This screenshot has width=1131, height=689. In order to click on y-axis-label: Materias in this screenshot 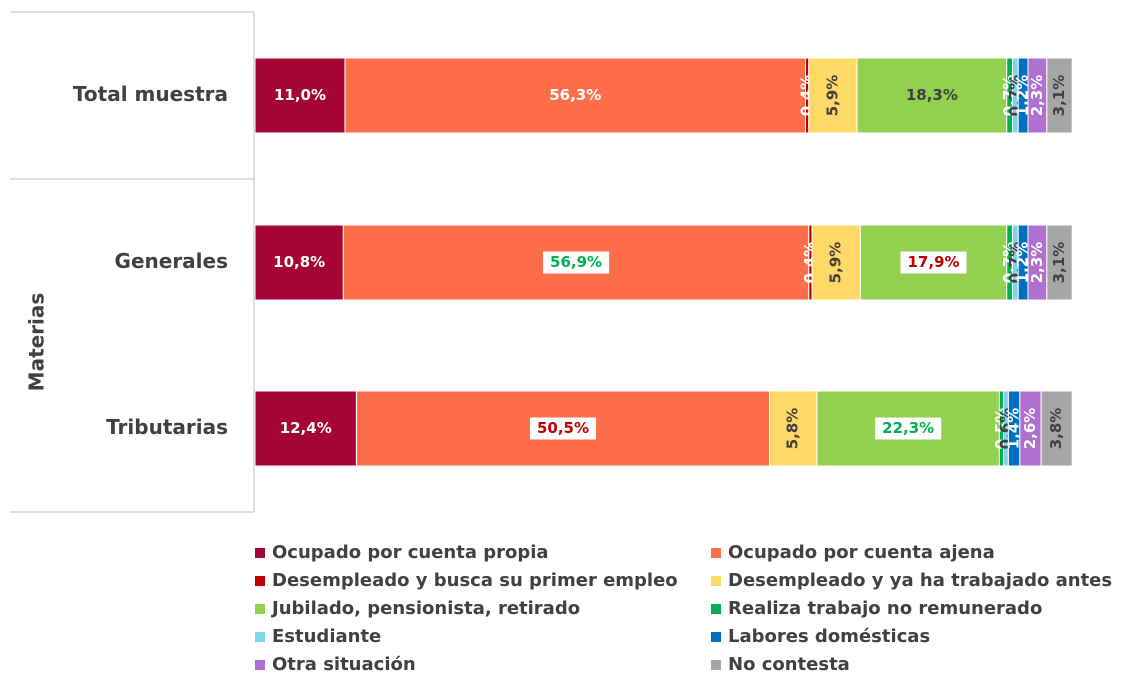, I will do `click(37, 342)`.